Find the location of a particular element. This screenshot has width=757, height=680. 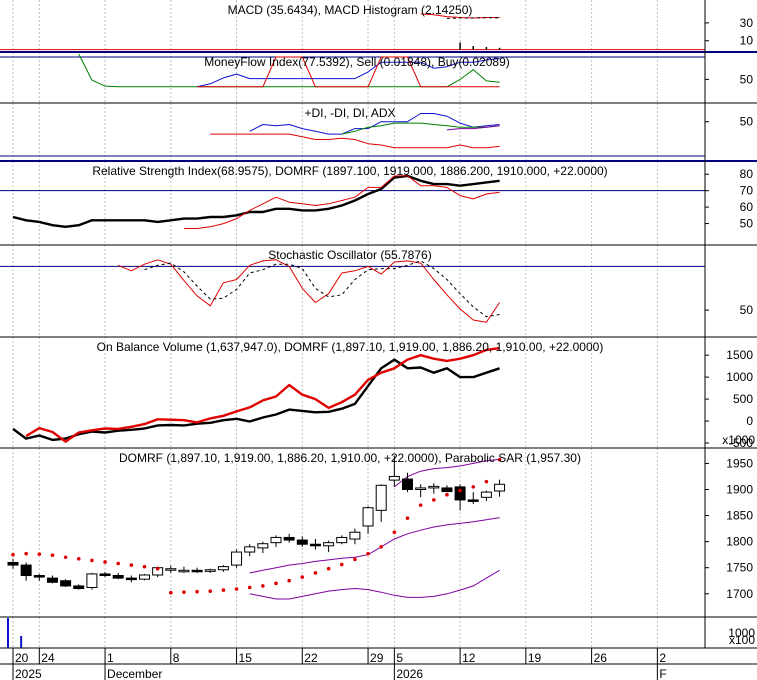

x-tick-label: 24 is located at coordinates (48, 658).